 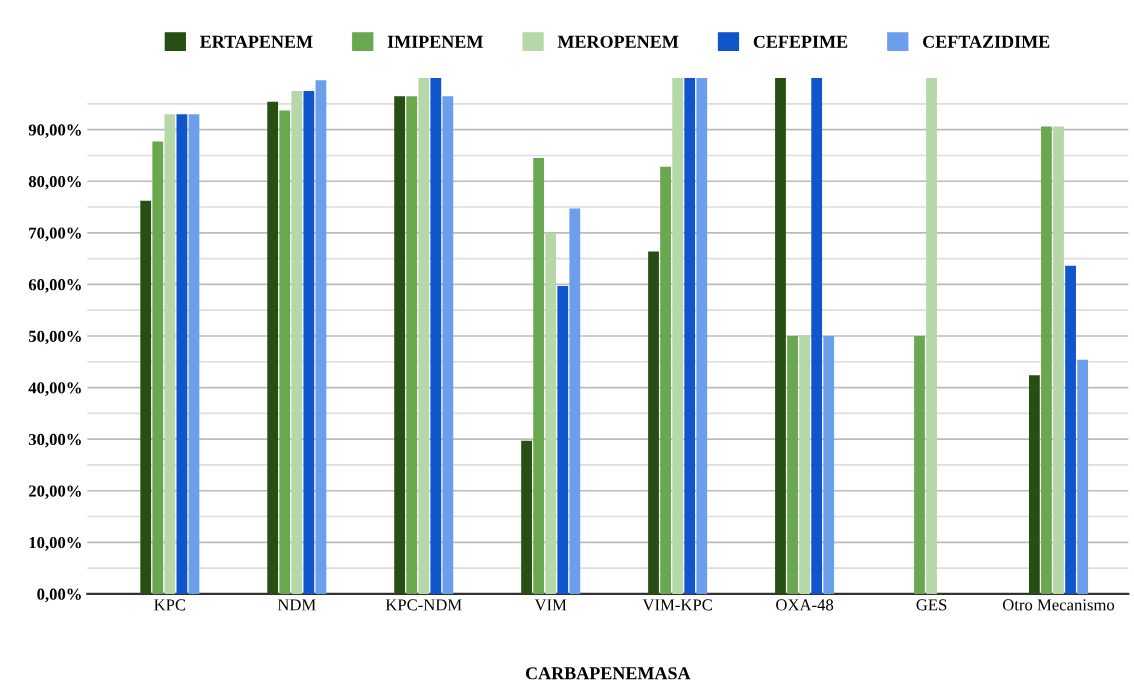 I want to click on y-tick-label: 40,00%, so click(x=54, y=389).